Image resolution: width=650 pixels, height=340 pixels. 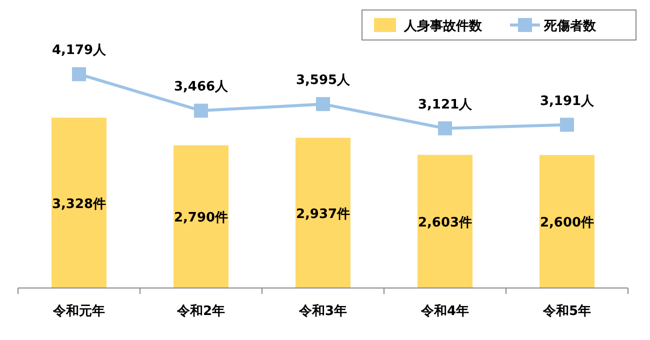 What do you see at coordinates (567, 311) in the screenshot?
I see `x-tick-label: 令和5年` at bounding box center [567, 311].